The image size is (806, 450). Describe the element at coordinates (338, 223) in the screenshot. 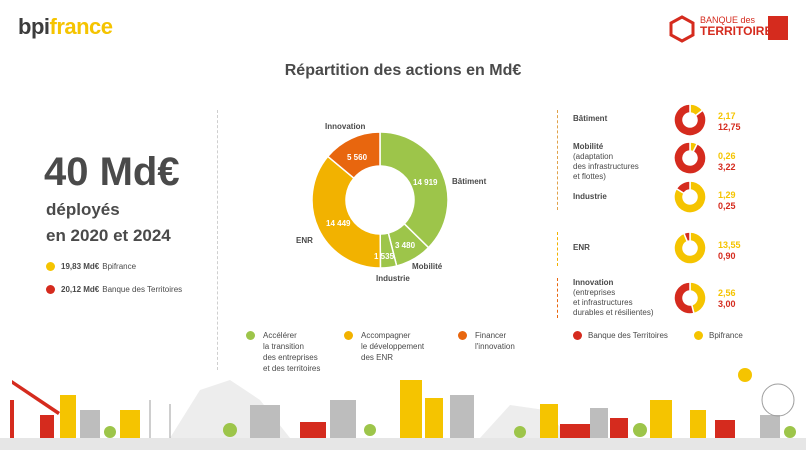

I see `donut-value-enr: 14 449` at that location.